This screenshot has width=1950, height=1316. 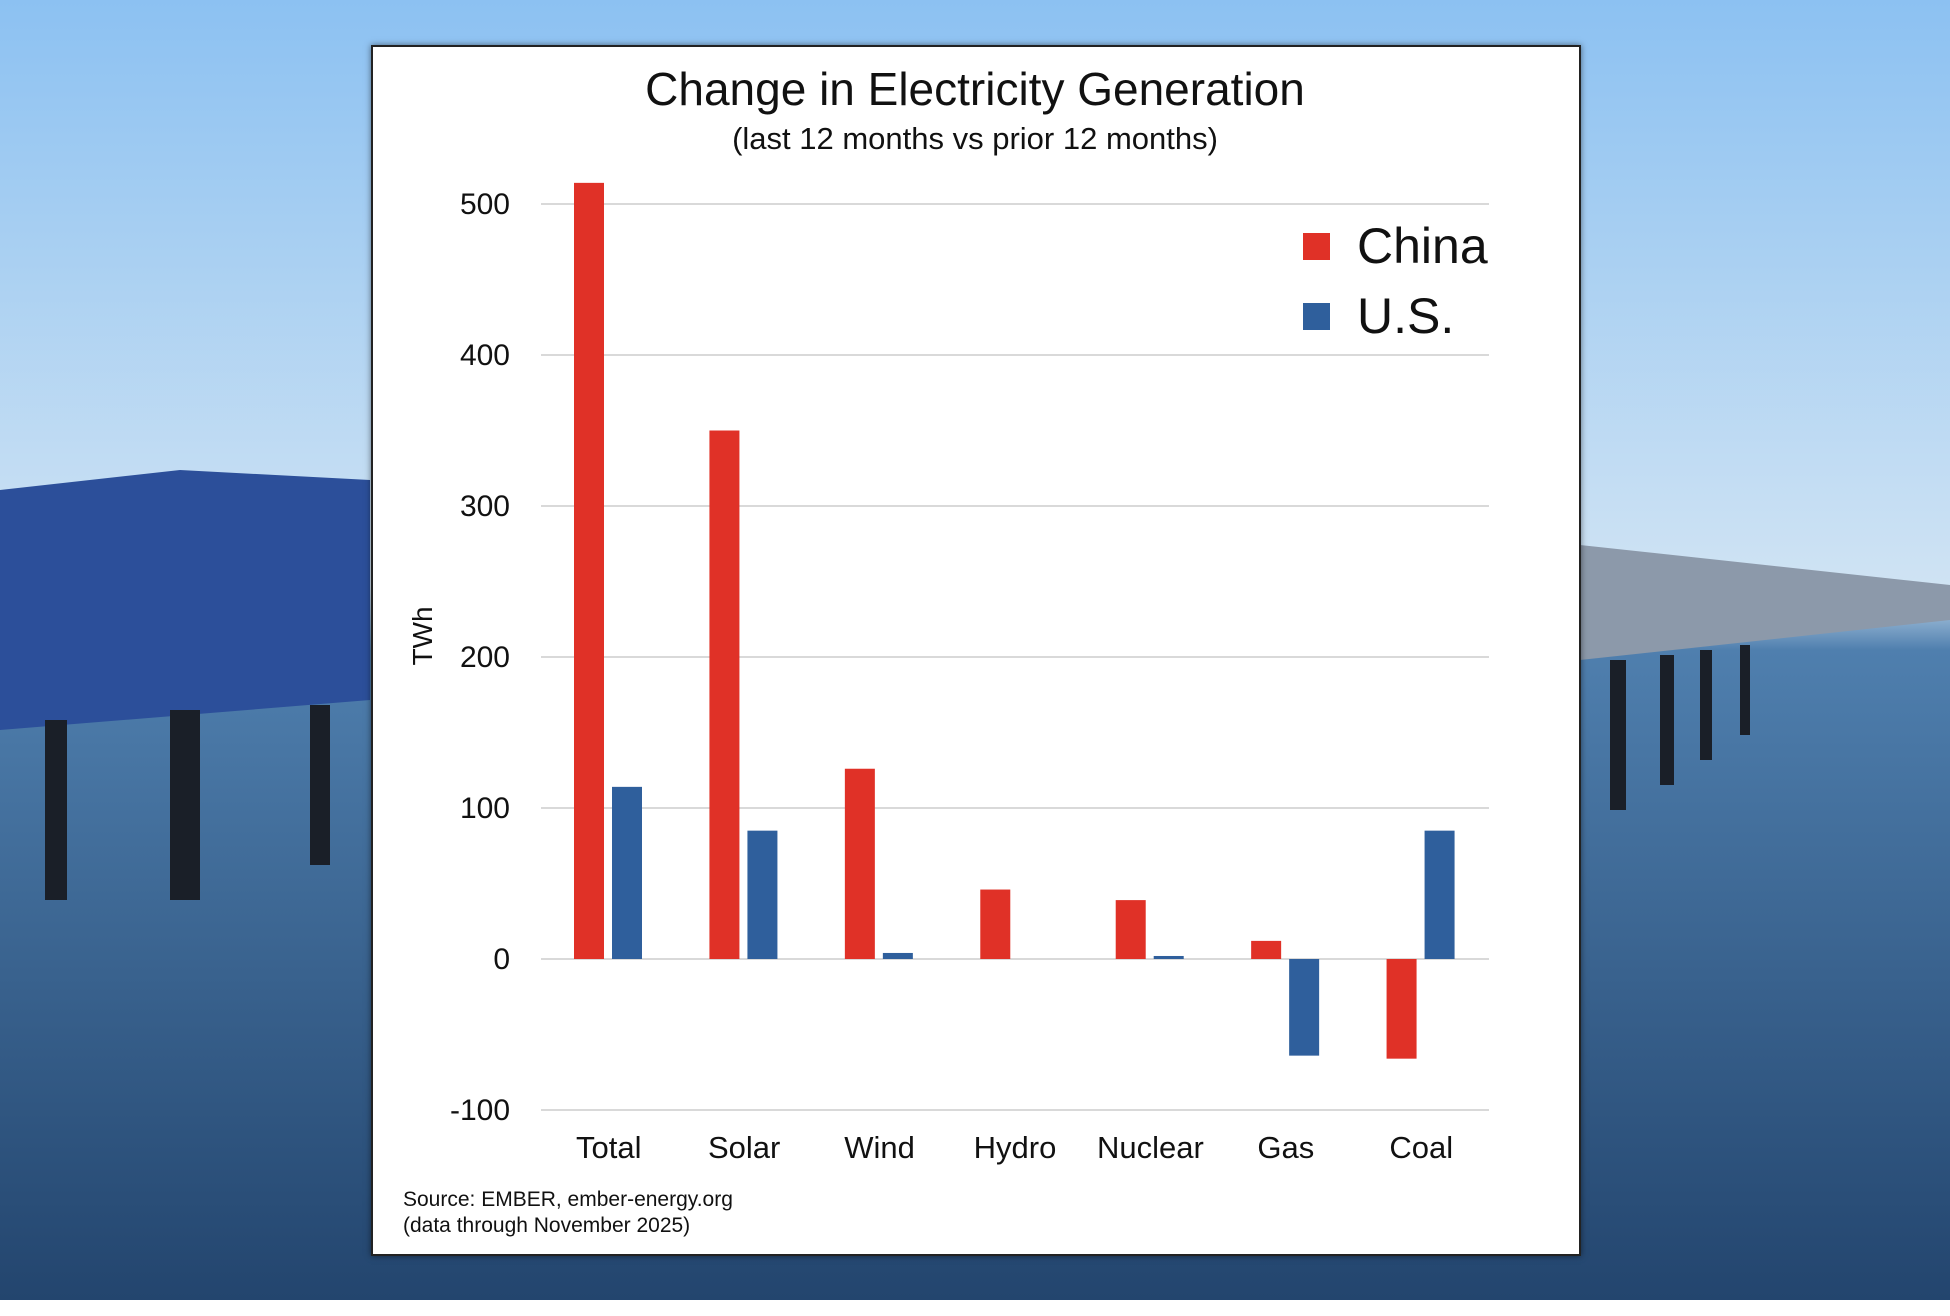 I want to click on x-tick-label: Coal, so click(x=1421, y=1147).